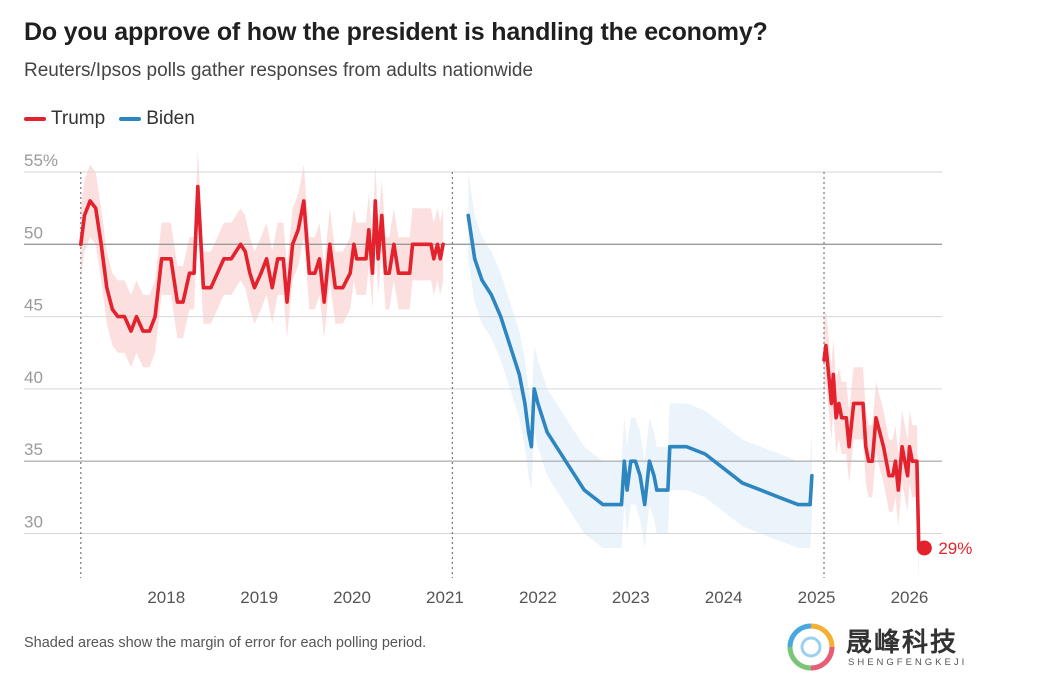 This screenshot has width=1037, height=673. Describe the element at coordinates (924, 548) in the screenshot. I see `latest-value-dot` at that location.